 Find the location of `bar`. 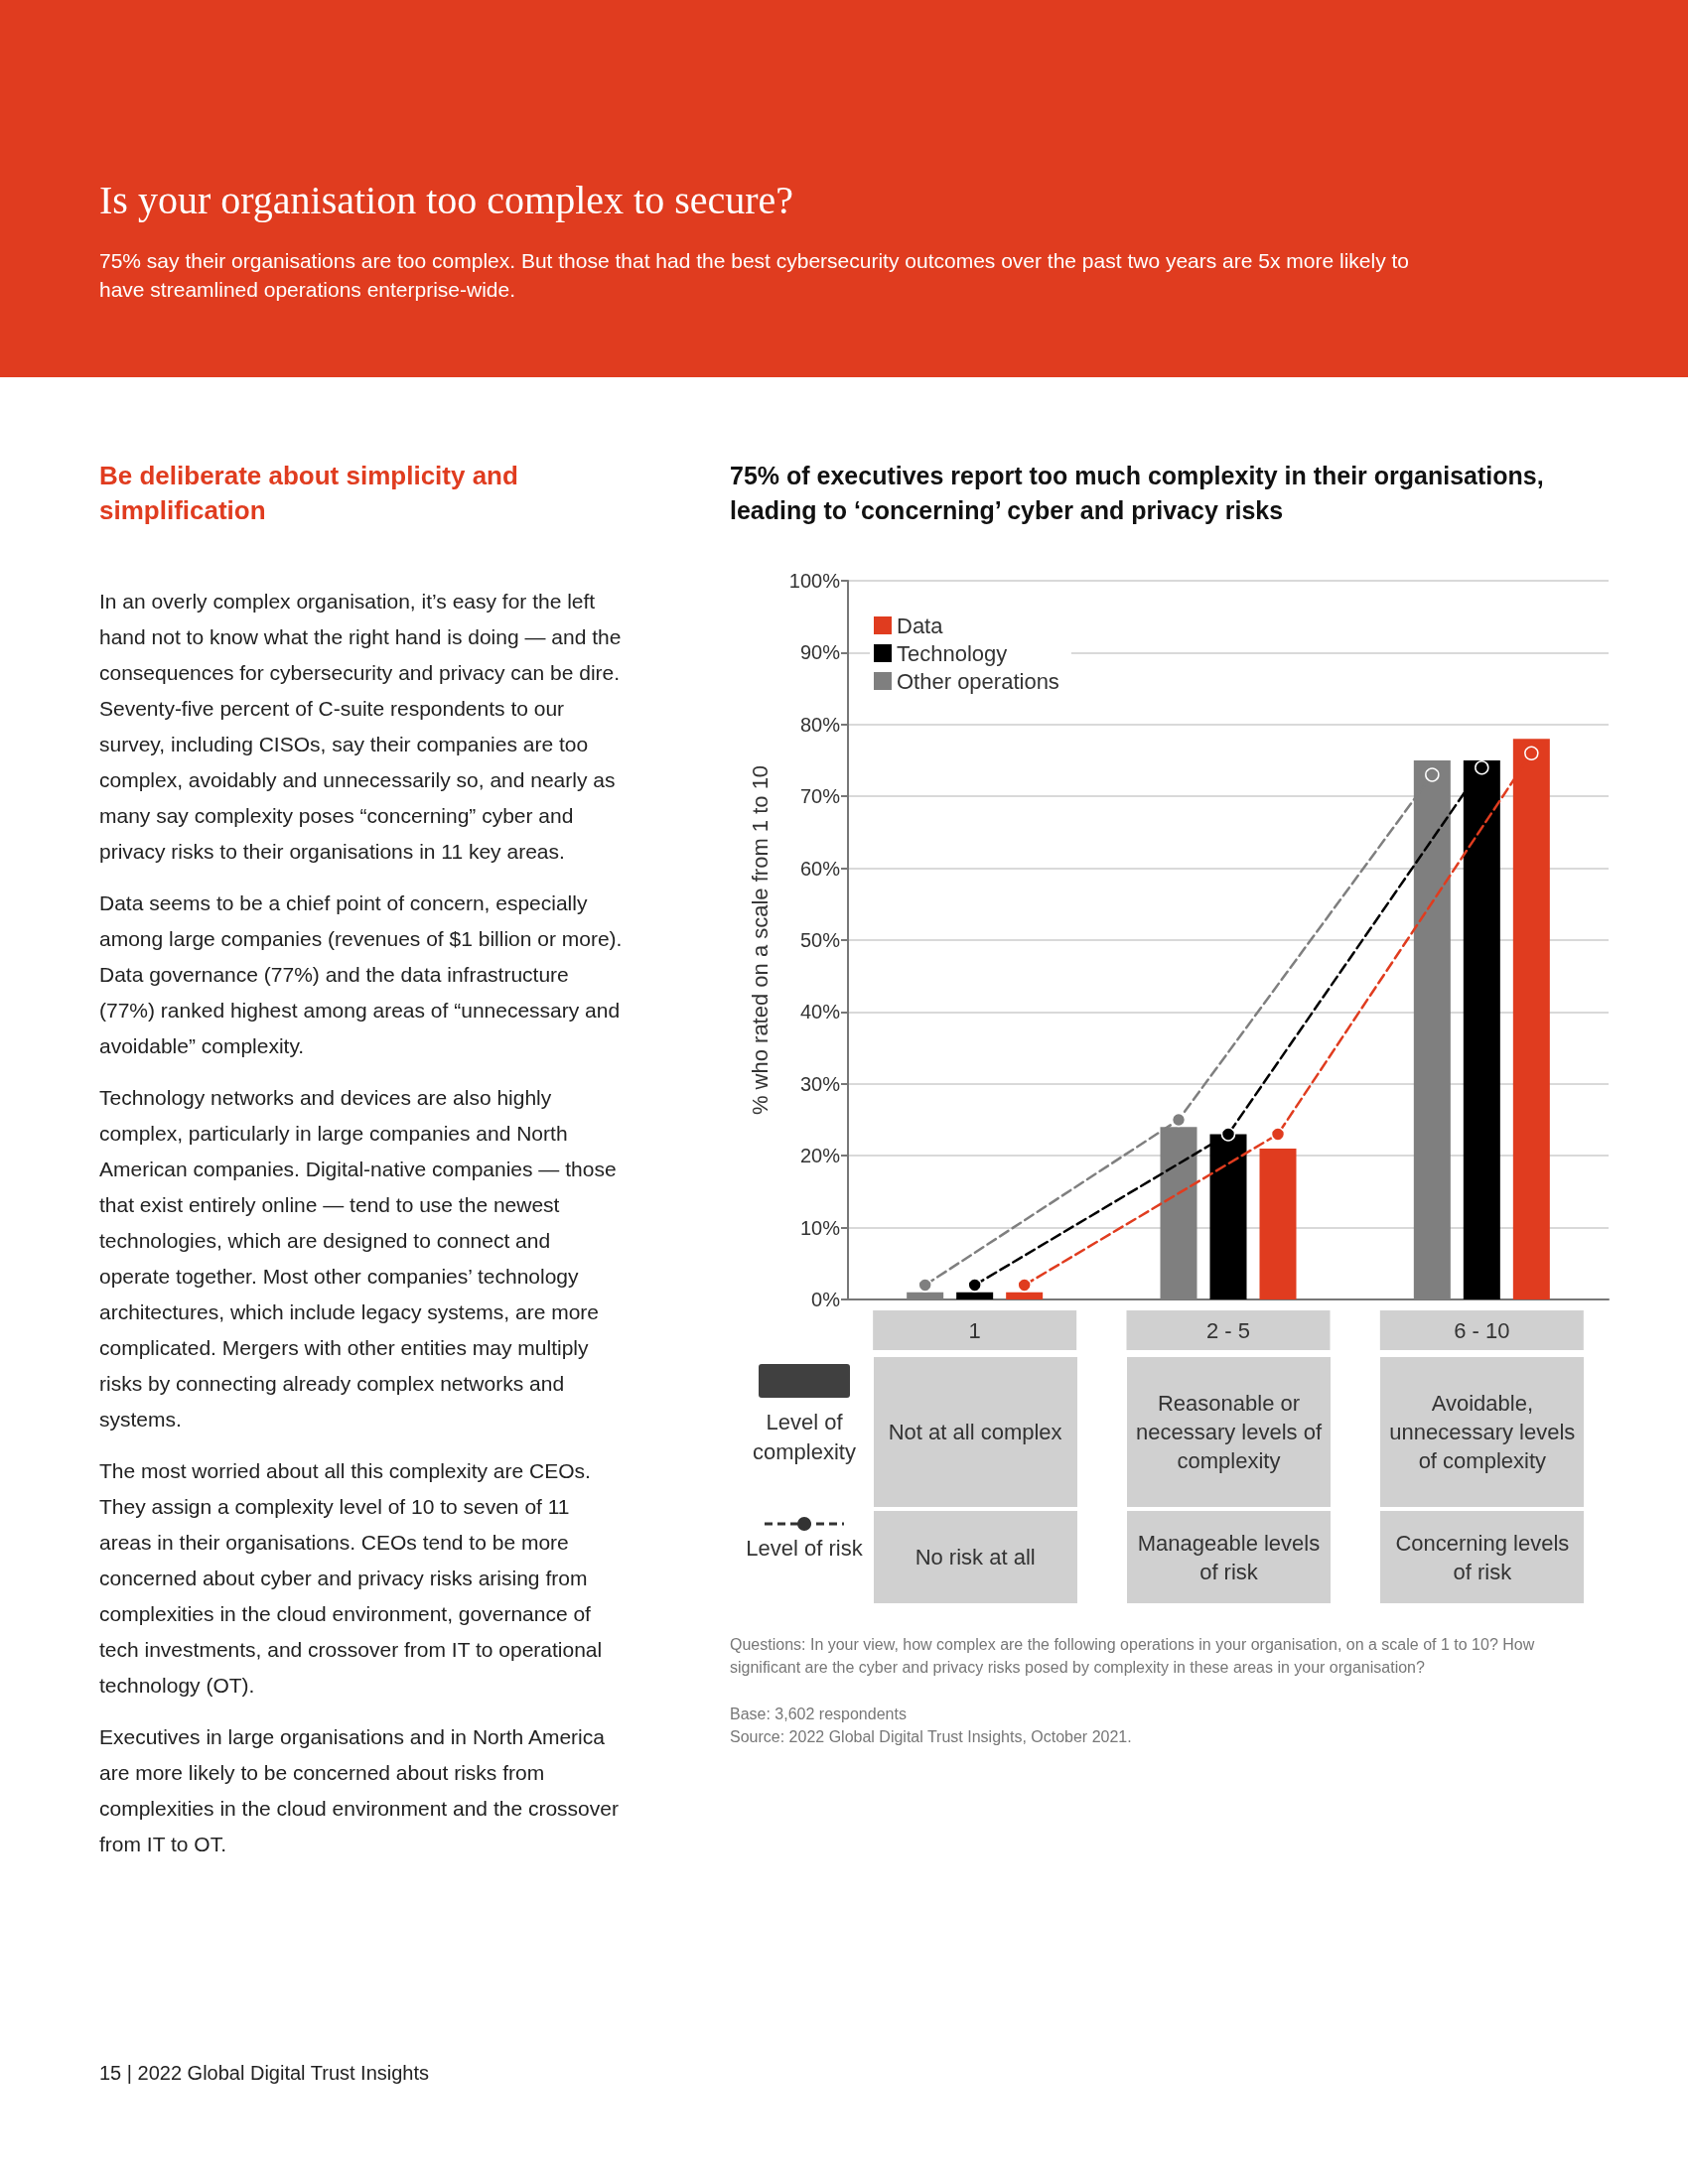

bar is located at coordinates (1278, 1223).